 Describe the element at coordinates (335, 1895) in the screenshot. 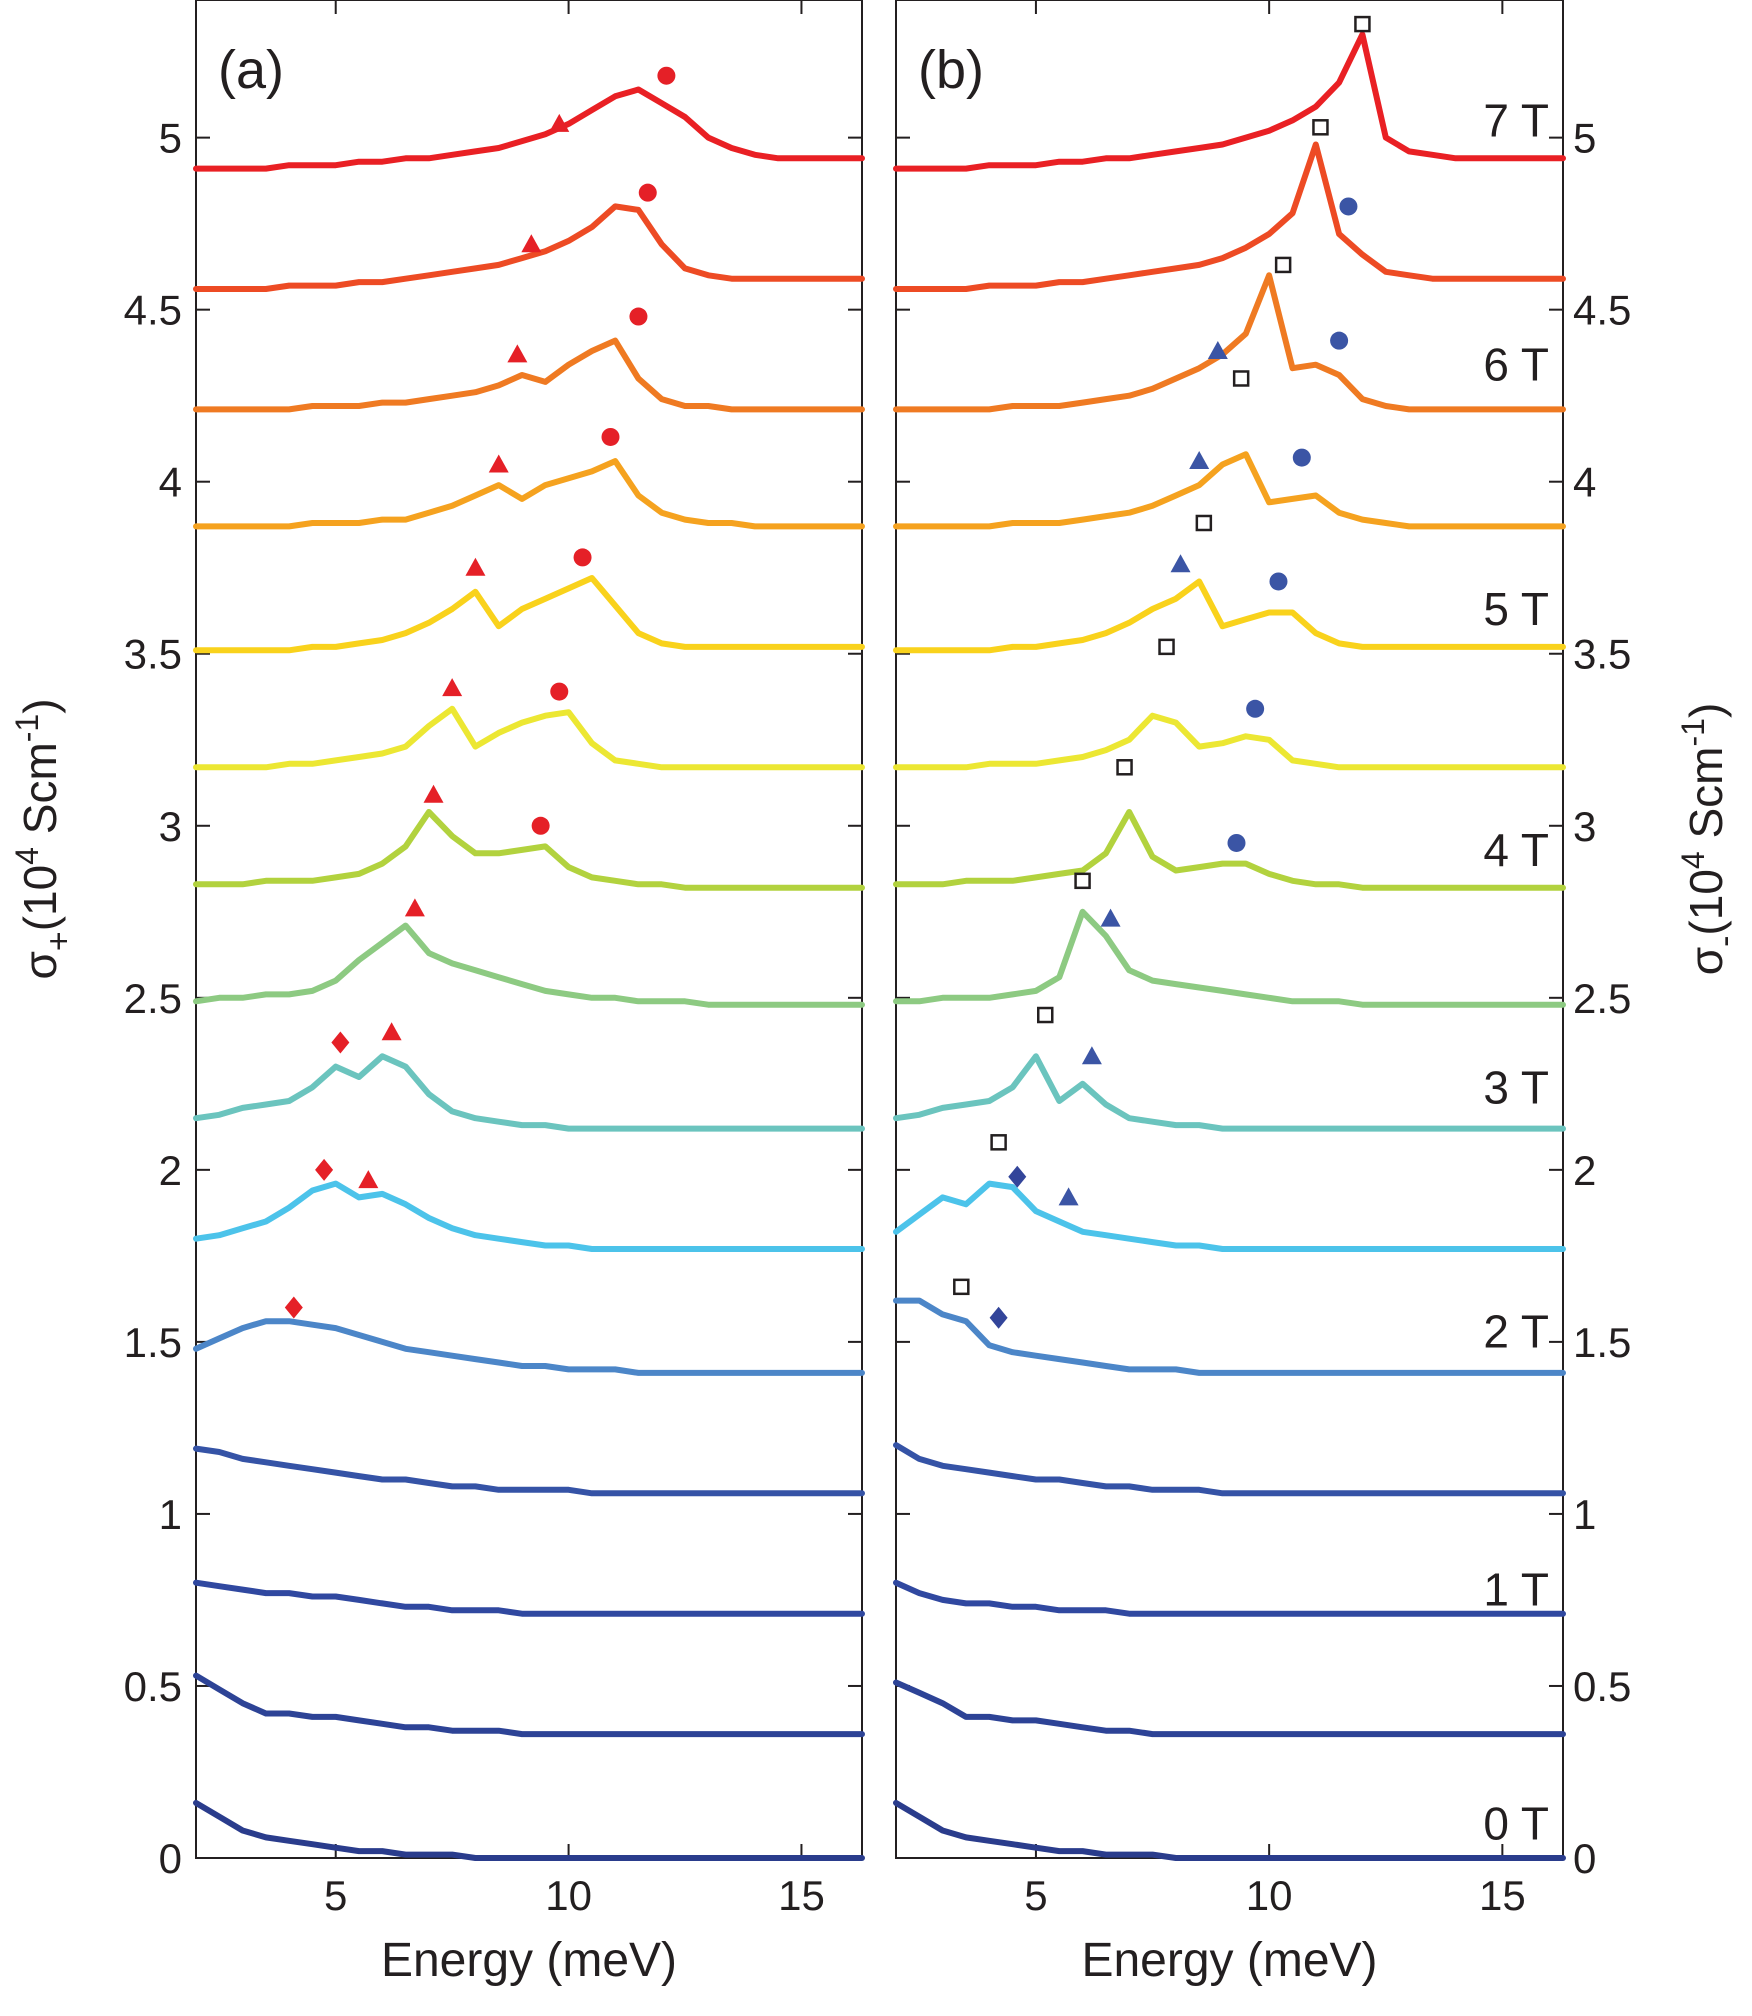

I see `x-tick-label: 5` at that location.